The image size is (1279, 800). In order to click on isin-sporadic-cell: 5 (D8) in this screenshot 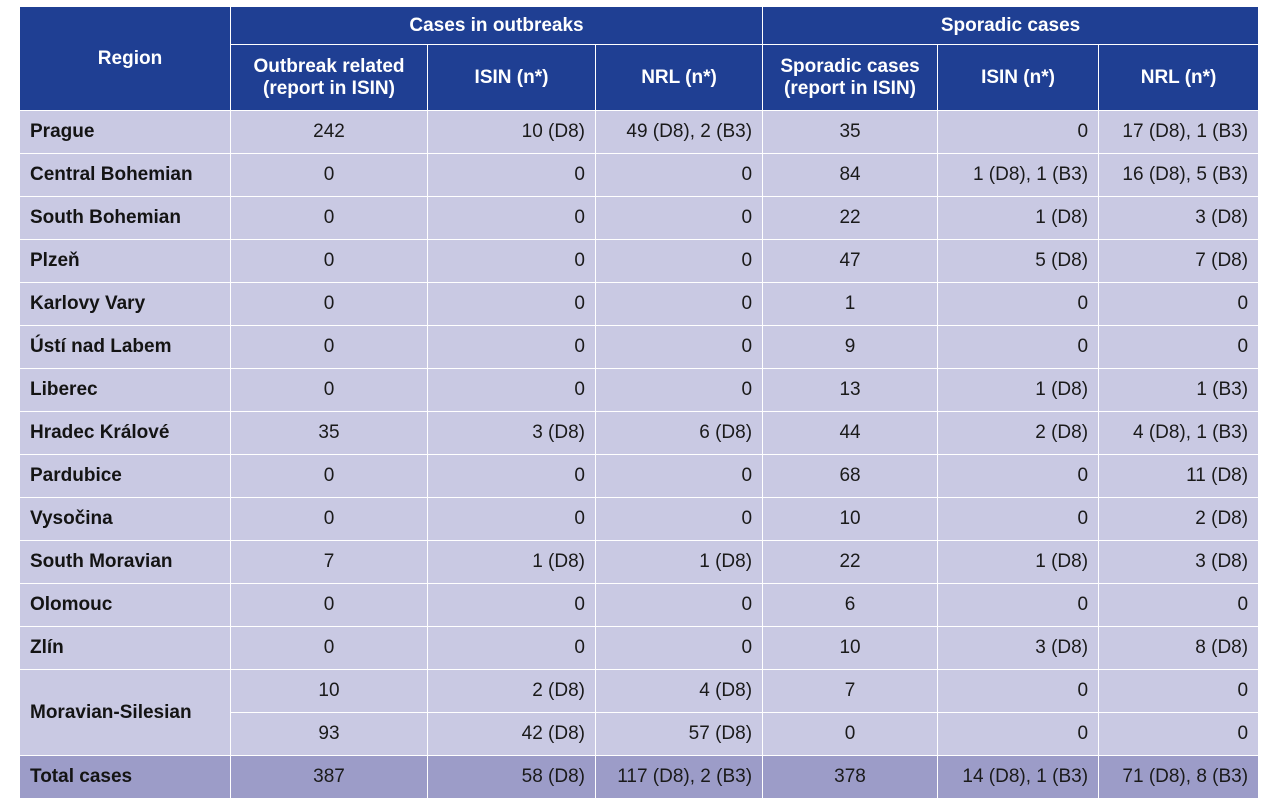, I will do `click(1018, 261)`.